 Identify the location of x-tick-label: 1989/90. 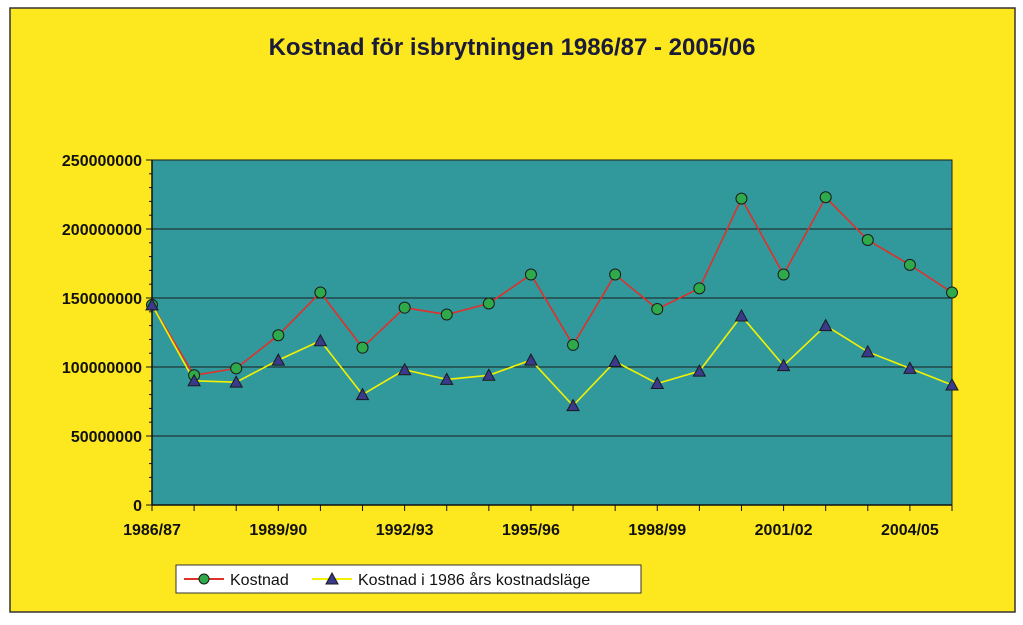
(278, 530).